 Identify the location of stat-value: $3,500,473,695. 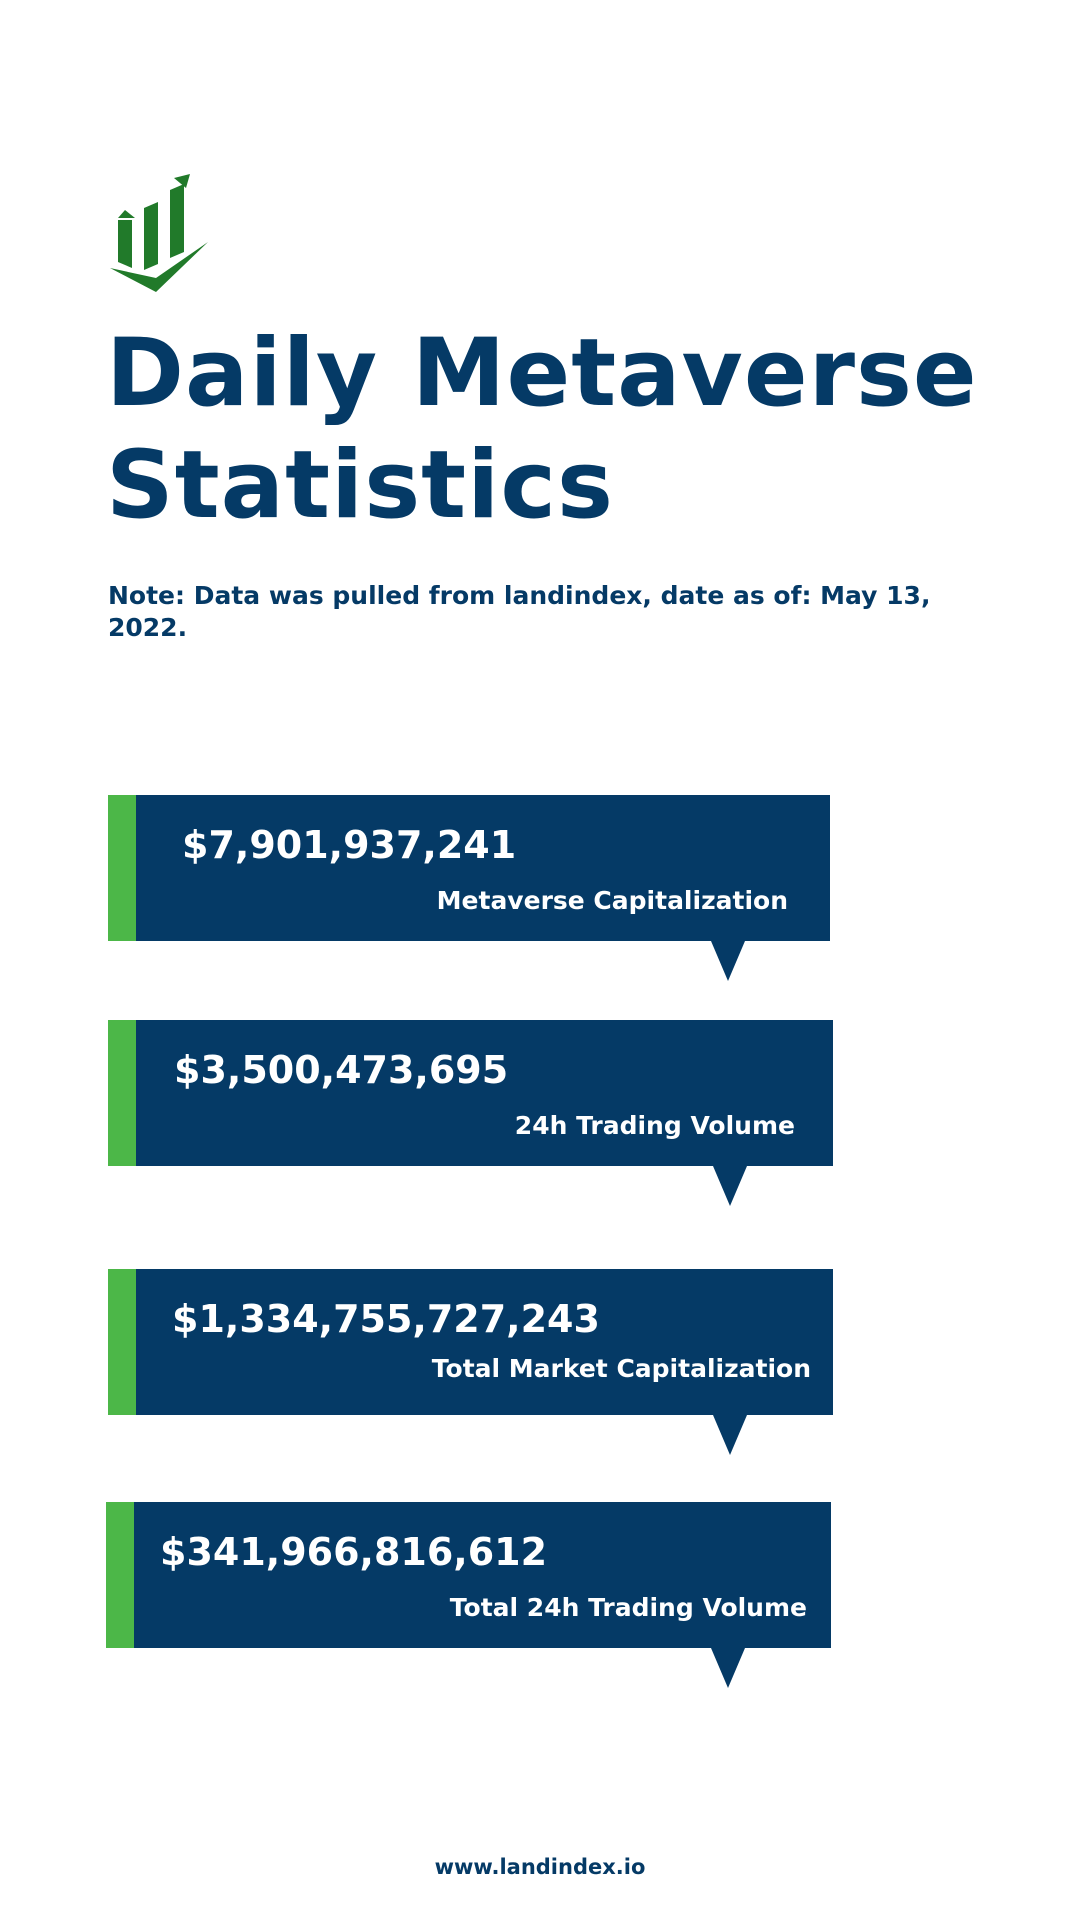
(341, 1070).